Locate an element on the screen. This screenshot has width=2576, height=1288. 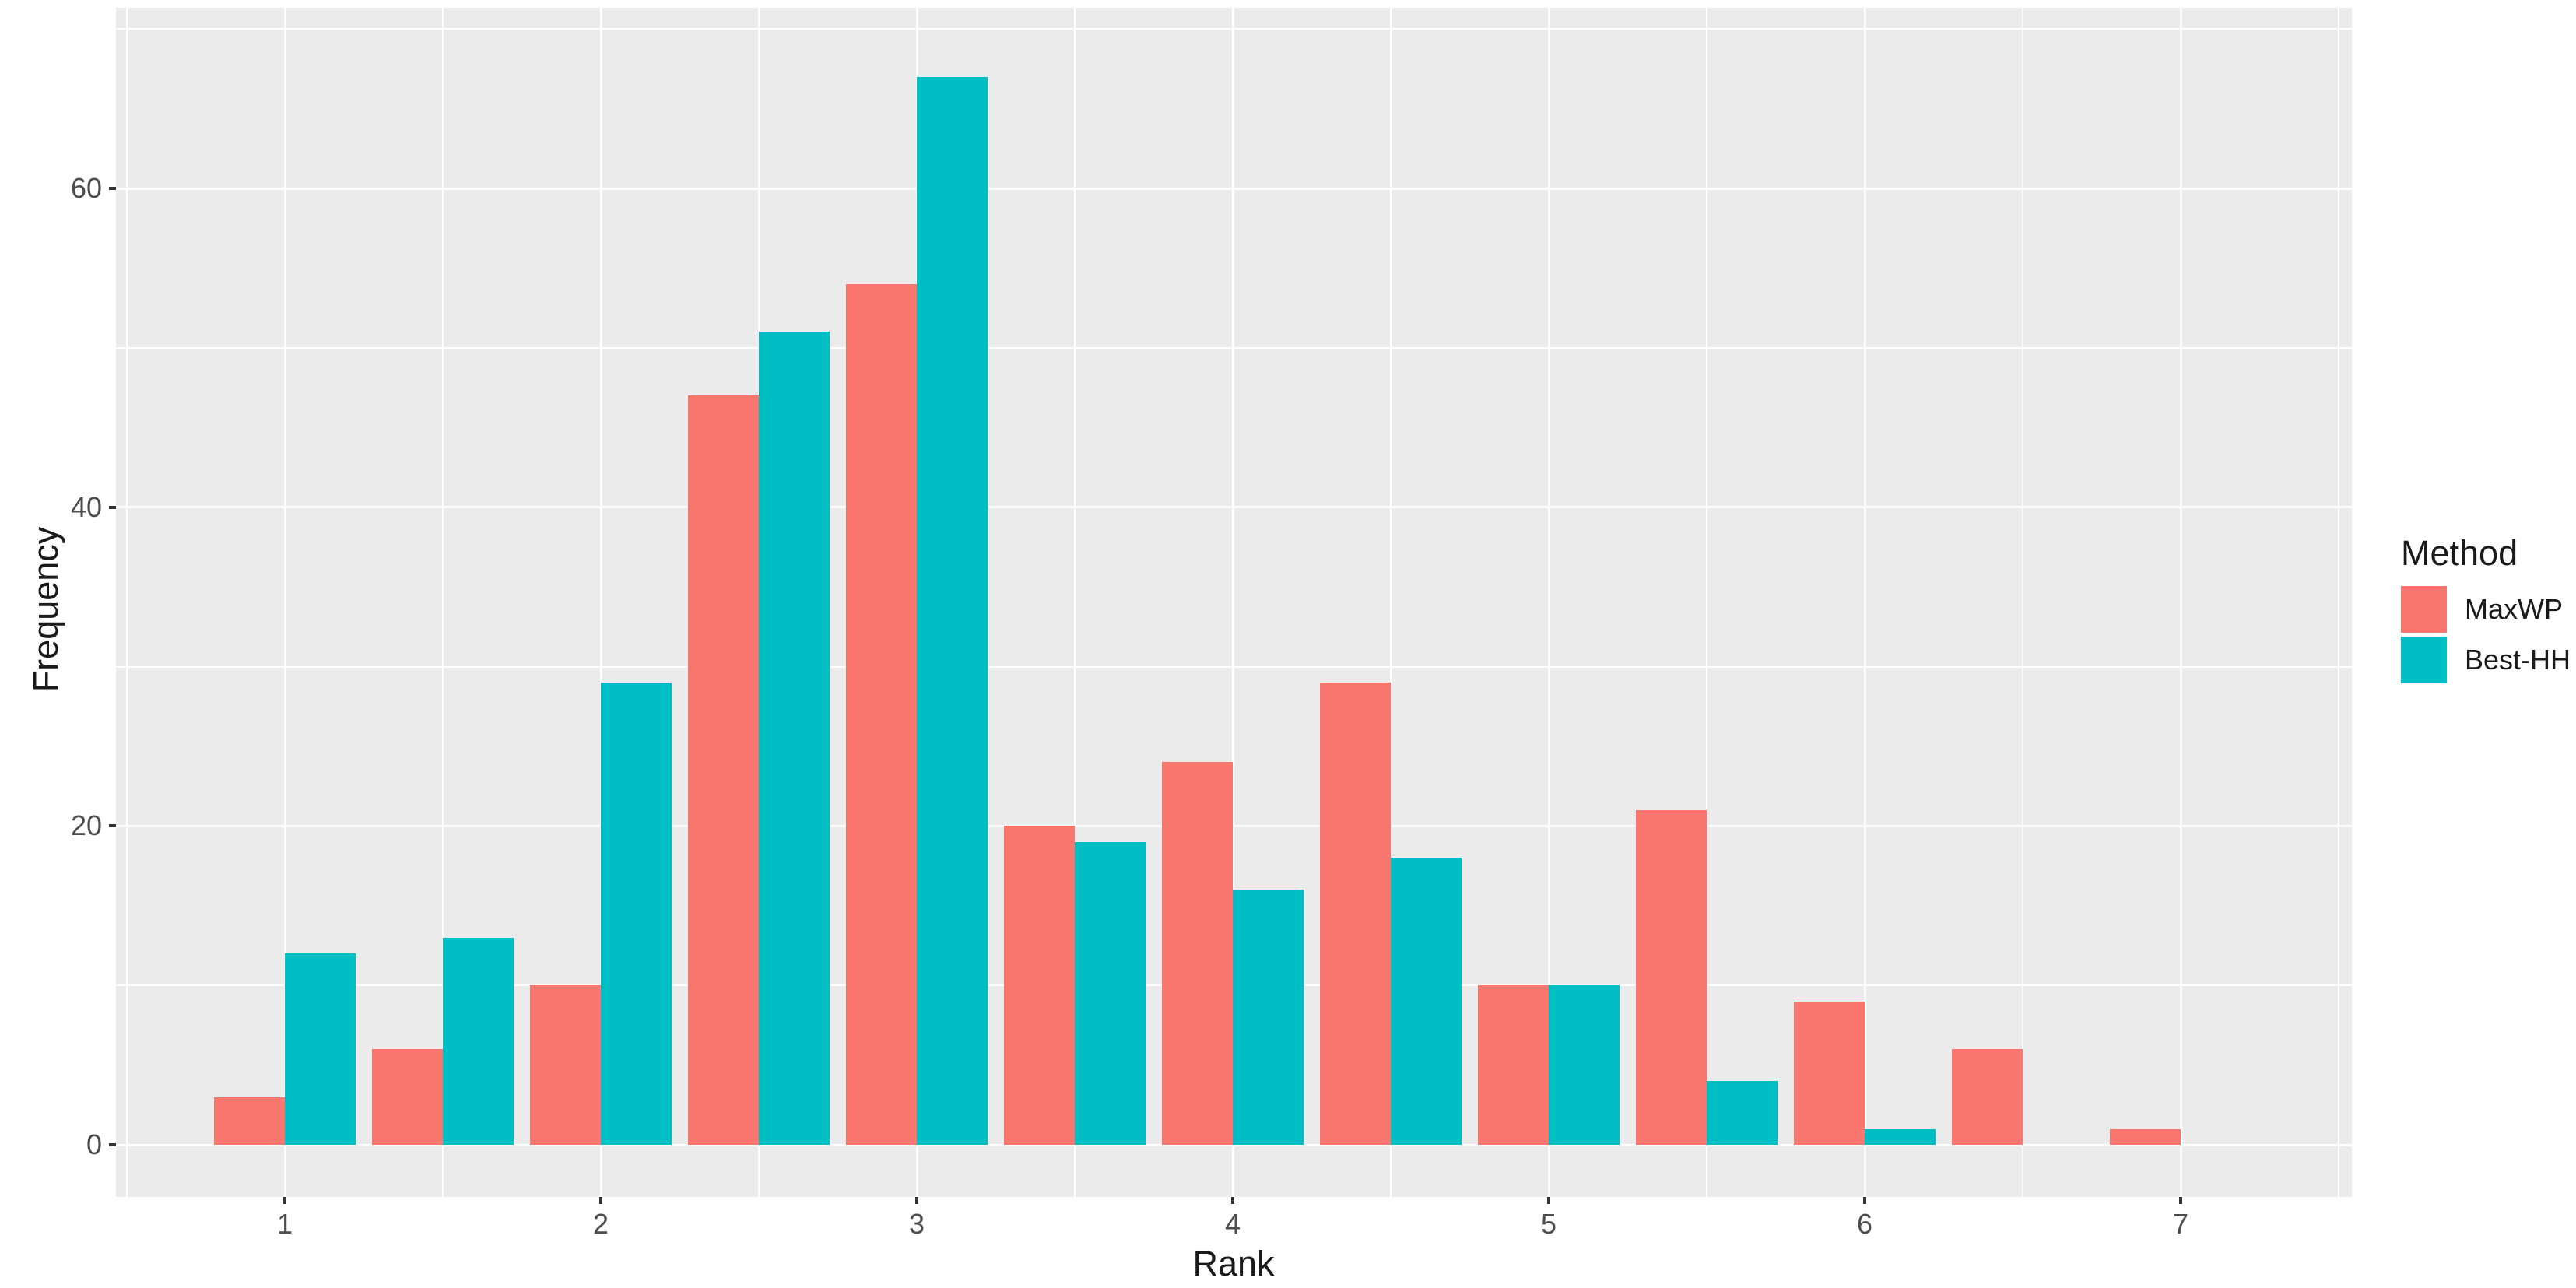
legend-entries: MaxWP Best-HH is located at coordinates (2486, 637).